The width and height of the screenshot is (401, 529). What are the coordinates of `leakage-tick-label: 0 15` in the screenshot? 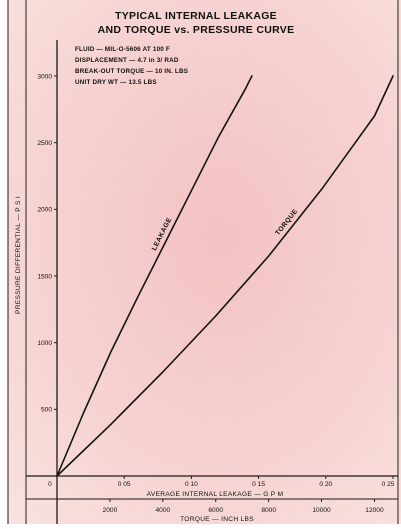 It's located at (258, 484).